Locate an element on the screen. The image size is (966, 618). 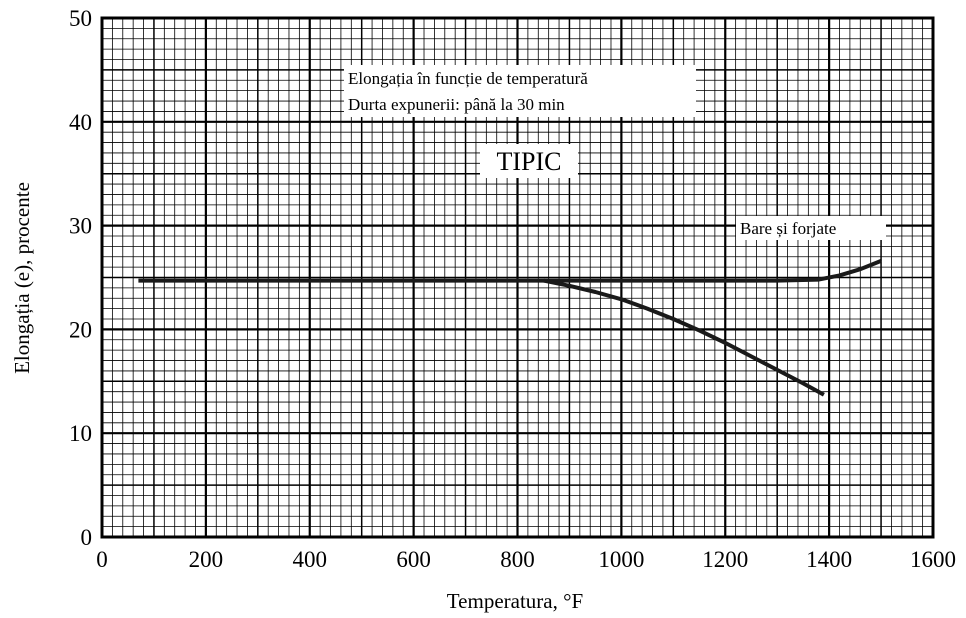
series-label-box is located at coordinates (811, 228).